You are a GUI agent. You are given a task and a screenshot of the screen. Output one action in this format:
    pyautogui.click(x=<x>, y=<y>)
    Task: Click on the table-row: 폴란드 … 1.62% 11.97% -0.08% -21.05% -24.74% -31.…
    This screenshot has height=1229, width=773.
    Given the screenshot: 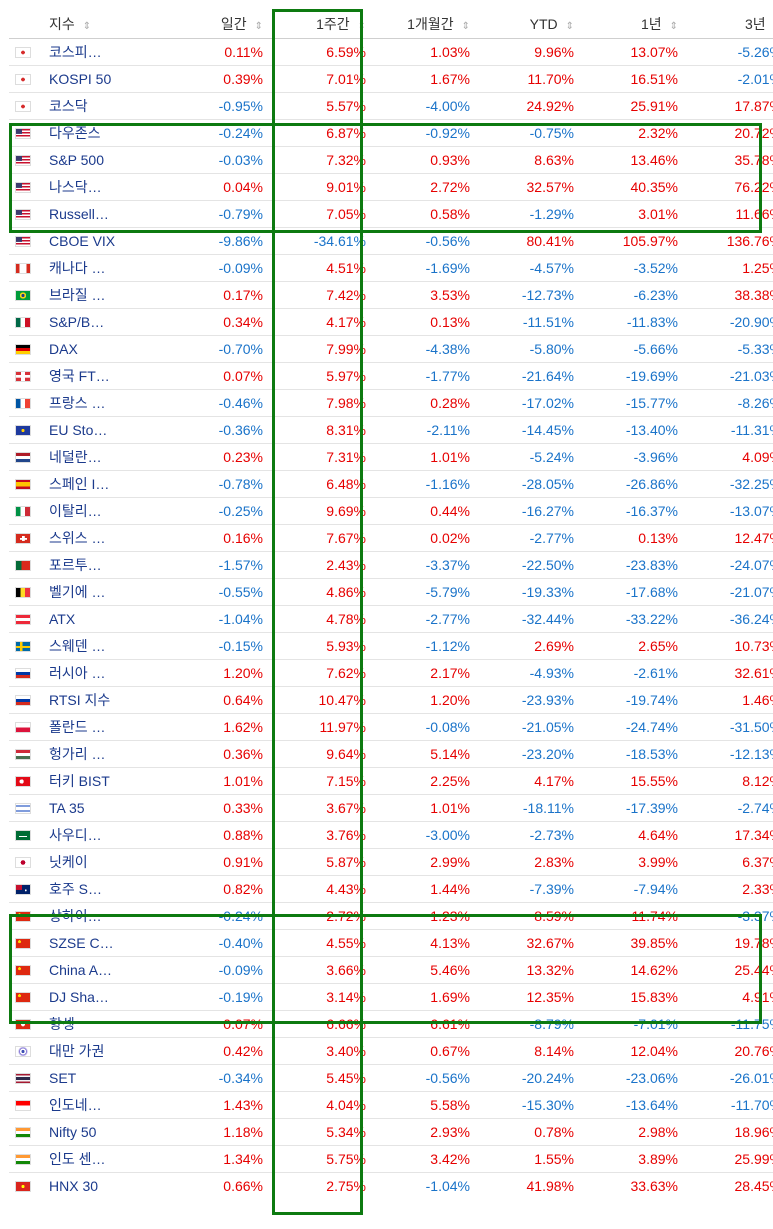 What is the action you would take?
    pyautogui.click(x=391, y=727)
    